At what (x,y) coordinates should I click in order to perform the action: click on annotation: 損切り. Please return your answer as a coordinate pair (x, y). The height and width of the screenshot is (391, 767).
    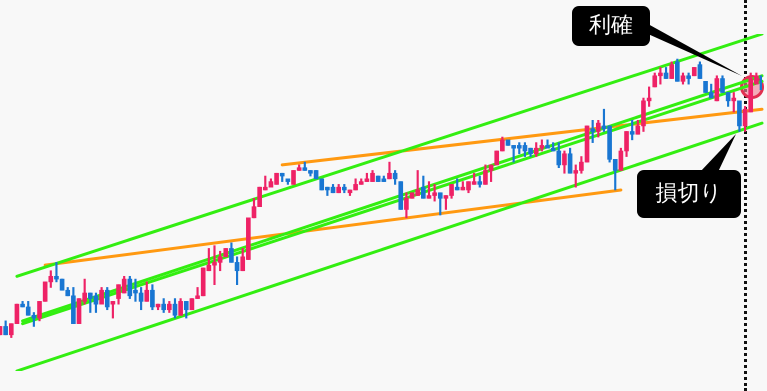
    Looking at the image, I should click on (689, 194).